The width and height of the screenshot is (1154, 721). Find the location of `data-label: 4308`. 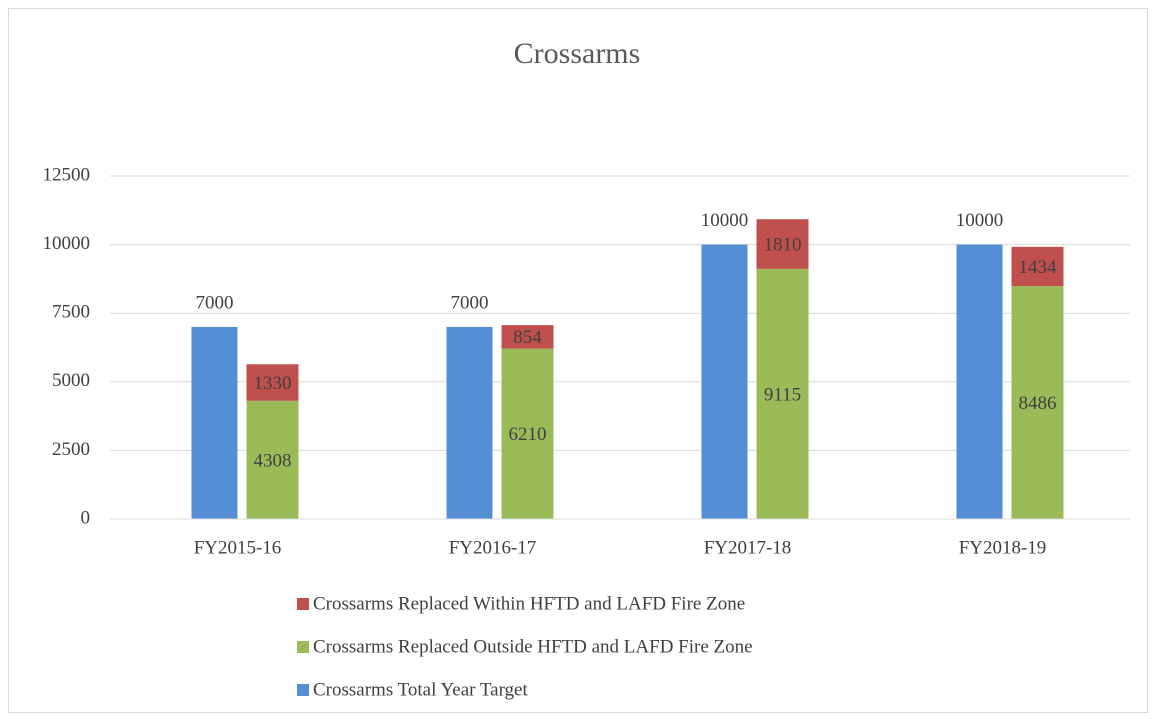

data-label: 4308 is located at coordinates (273, 460).